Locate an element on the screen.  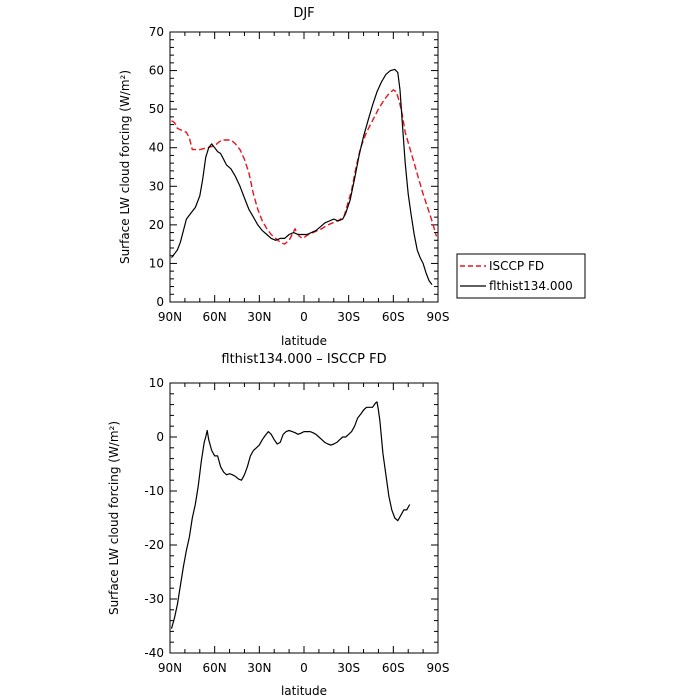
top-x-tick-label: 60S is located at coordinates (393, 317).